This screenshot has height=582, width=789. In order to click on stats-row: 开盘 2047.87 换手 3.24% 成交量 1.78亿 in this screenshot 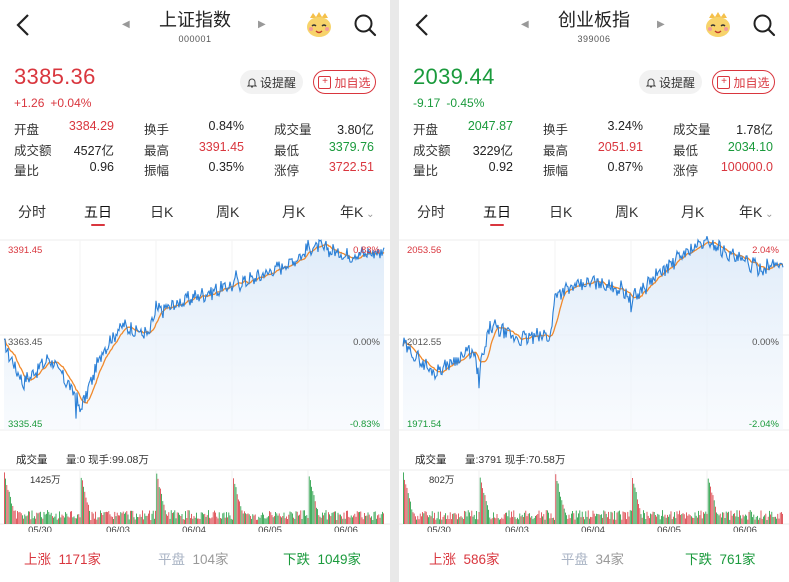, I will do `click(598, 129)`.